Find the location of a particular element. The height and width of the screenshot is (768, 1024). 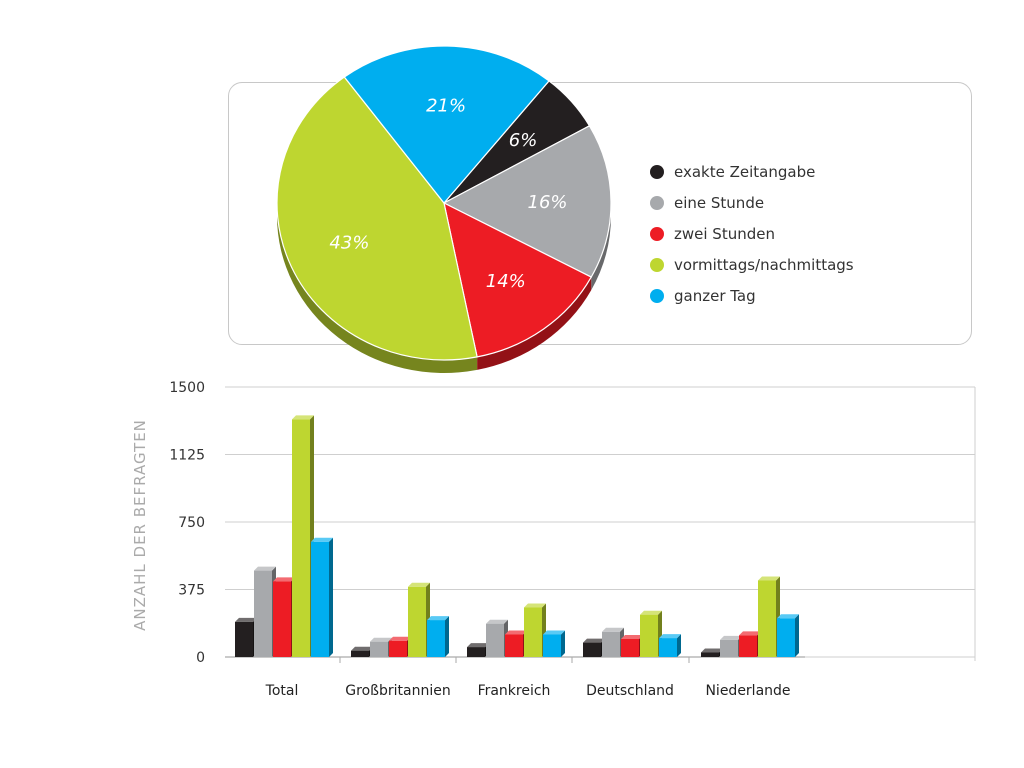

legend-label: zwei Stunden is located at coordinates (724, 234).